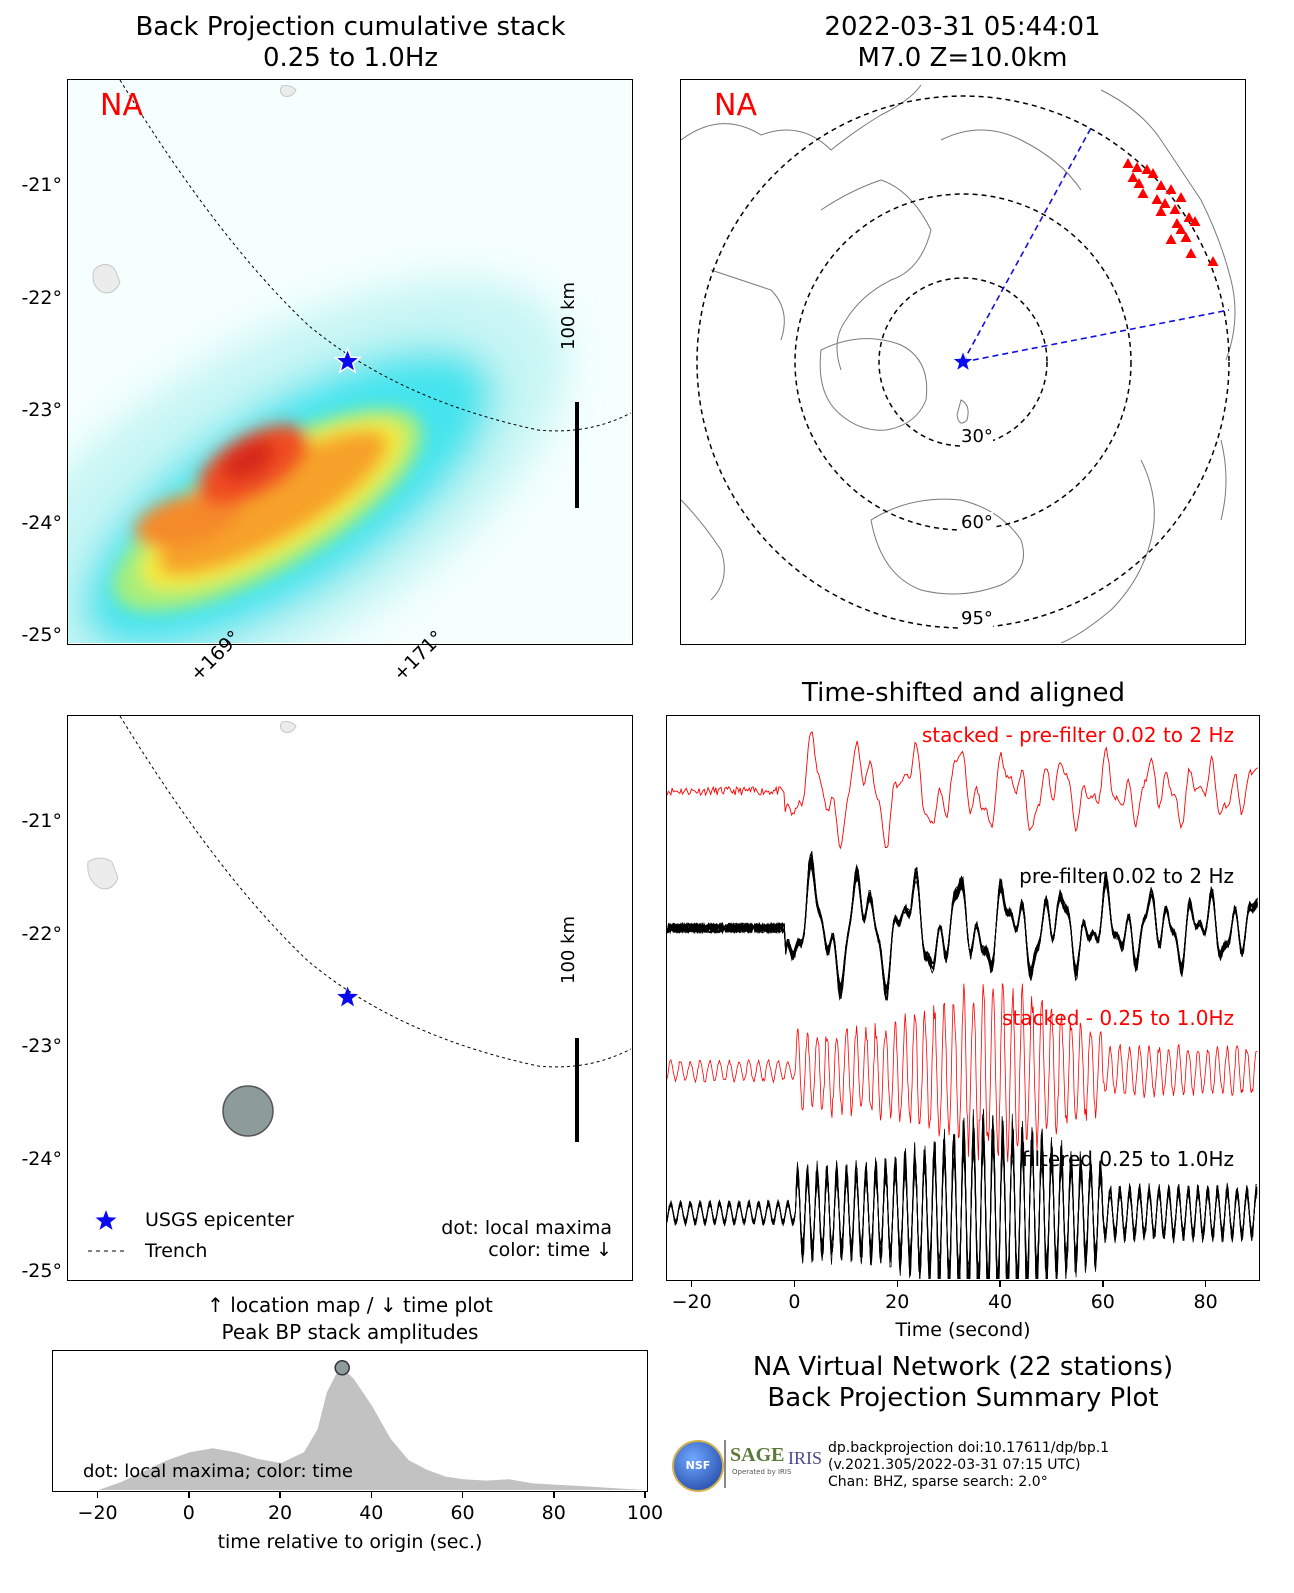 Image resolution: width=1294 pixels, height=1593 pixels. I want to click on logo-divider, so click(725, 1464).